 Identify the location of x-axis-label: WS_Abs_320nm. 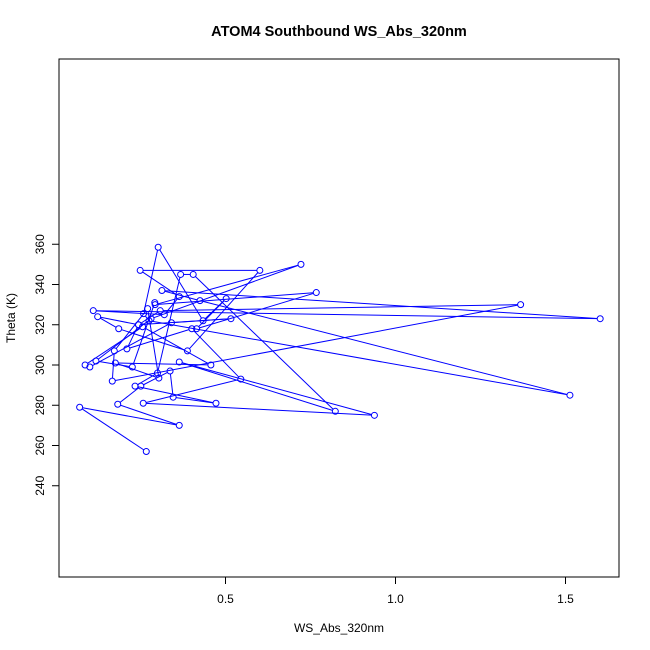
(339, 628).